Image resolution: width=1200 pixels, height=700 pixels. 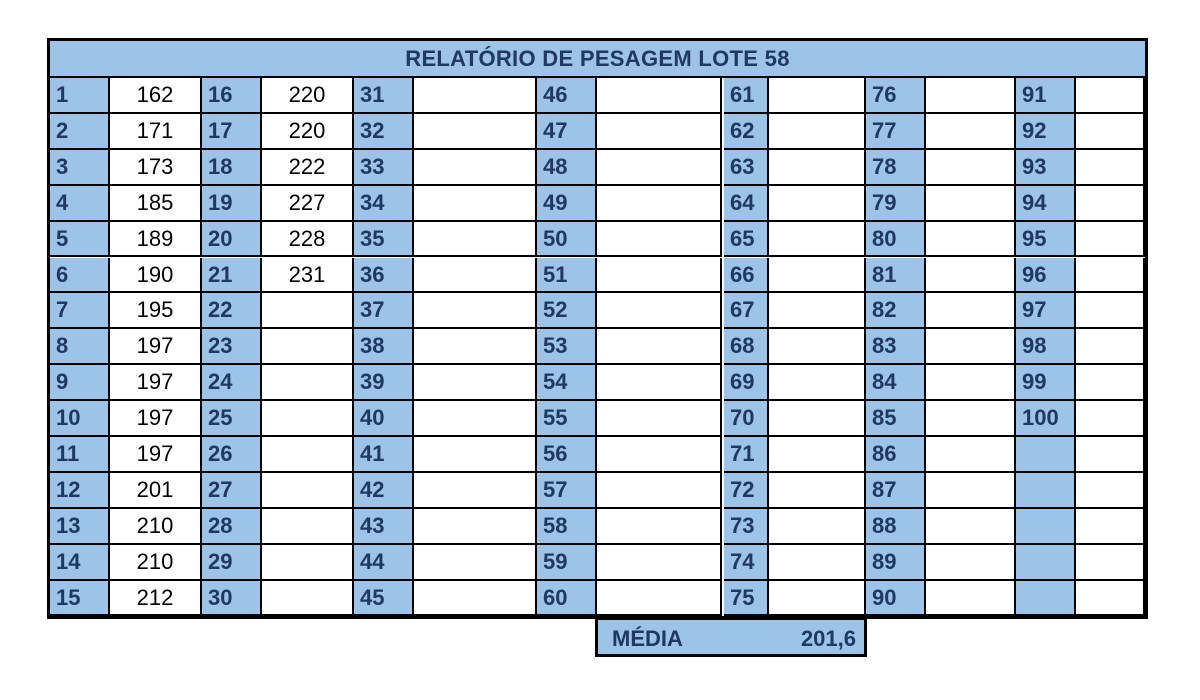 What do you see at coordinates (896, 275) in the screenshot?
I see `item-number-cell: 81` at bounding box center [896, 275].